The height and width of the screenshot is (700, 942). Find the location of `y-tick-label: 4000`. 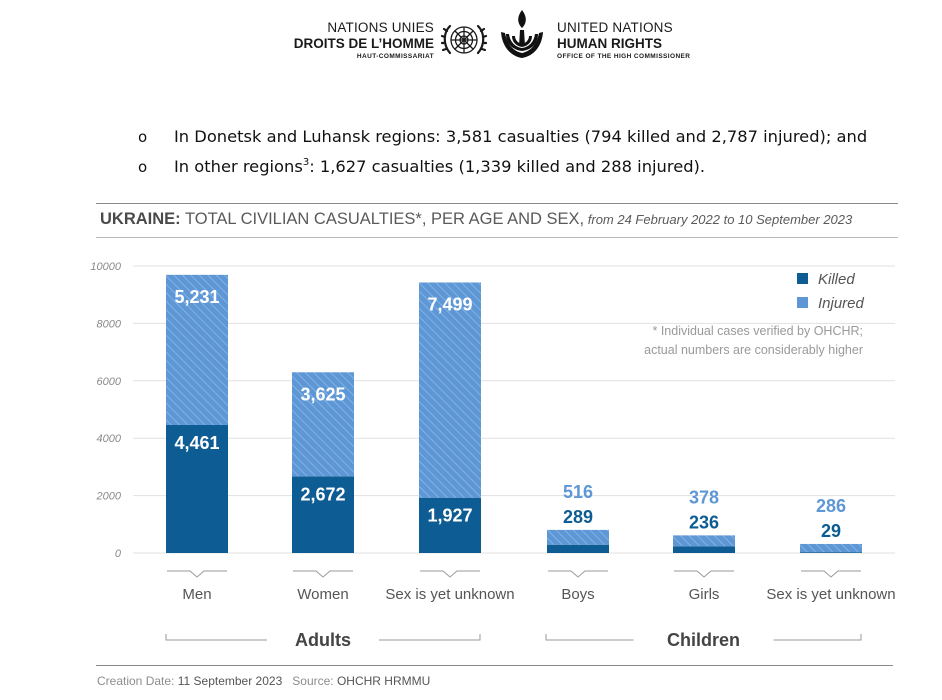

y-tick-label: 4000 is located at coordinates (109, 439).